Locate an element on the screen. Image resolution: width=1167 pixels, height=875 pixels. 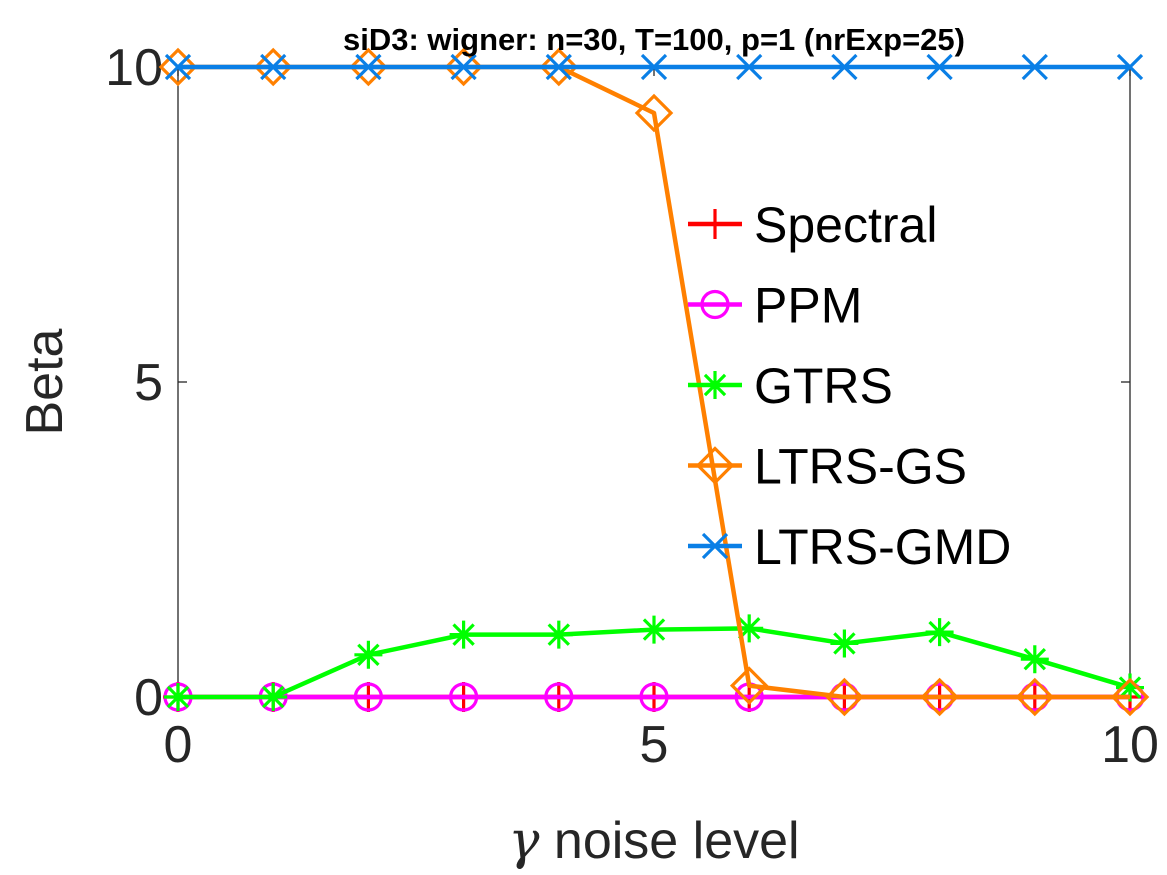
x-axis-label-symbol: γ is located at coordinates (524, 841).